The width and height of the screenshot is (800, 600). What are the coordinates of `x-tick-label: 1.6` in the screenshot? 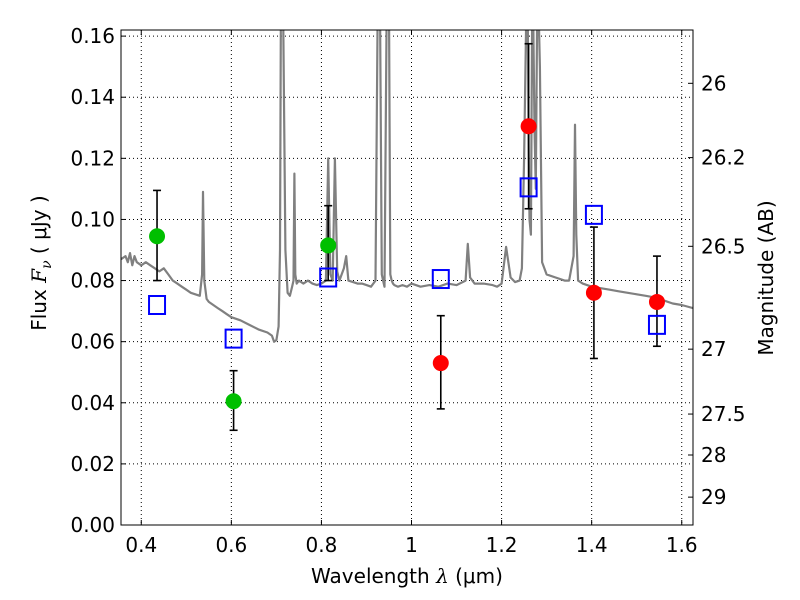 It's located at (682, 545).